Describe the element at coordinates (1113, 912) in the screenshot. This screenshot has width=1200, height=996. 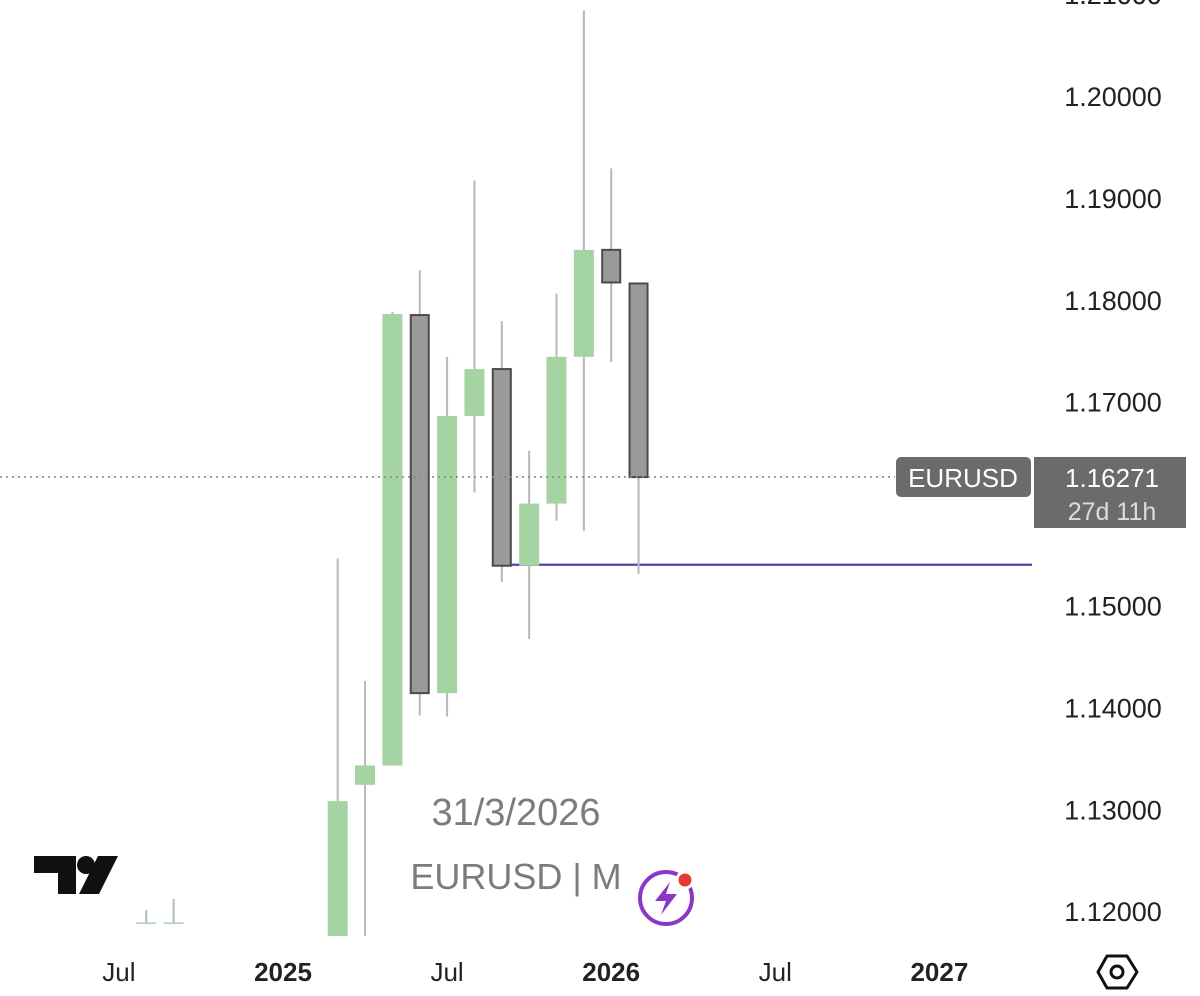
I see `price-tick-label: 1.12000` at that location.